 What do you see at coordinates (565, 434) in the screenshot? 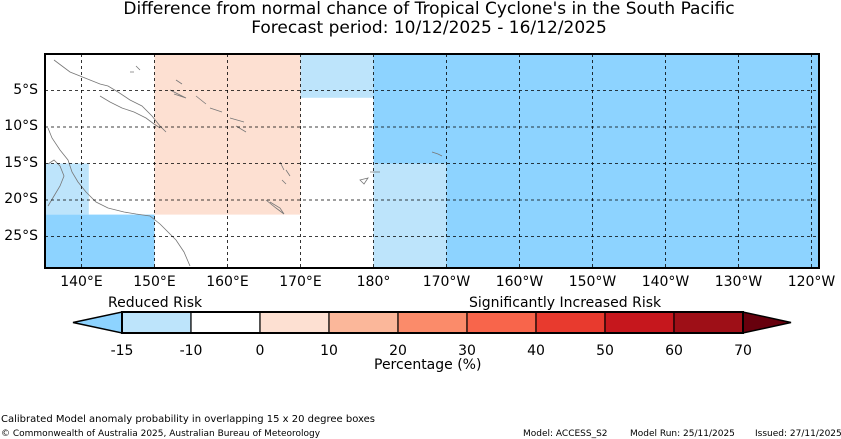
I see `footer-model: Model: ACCESS_S2` at bounding box center [565, 434].